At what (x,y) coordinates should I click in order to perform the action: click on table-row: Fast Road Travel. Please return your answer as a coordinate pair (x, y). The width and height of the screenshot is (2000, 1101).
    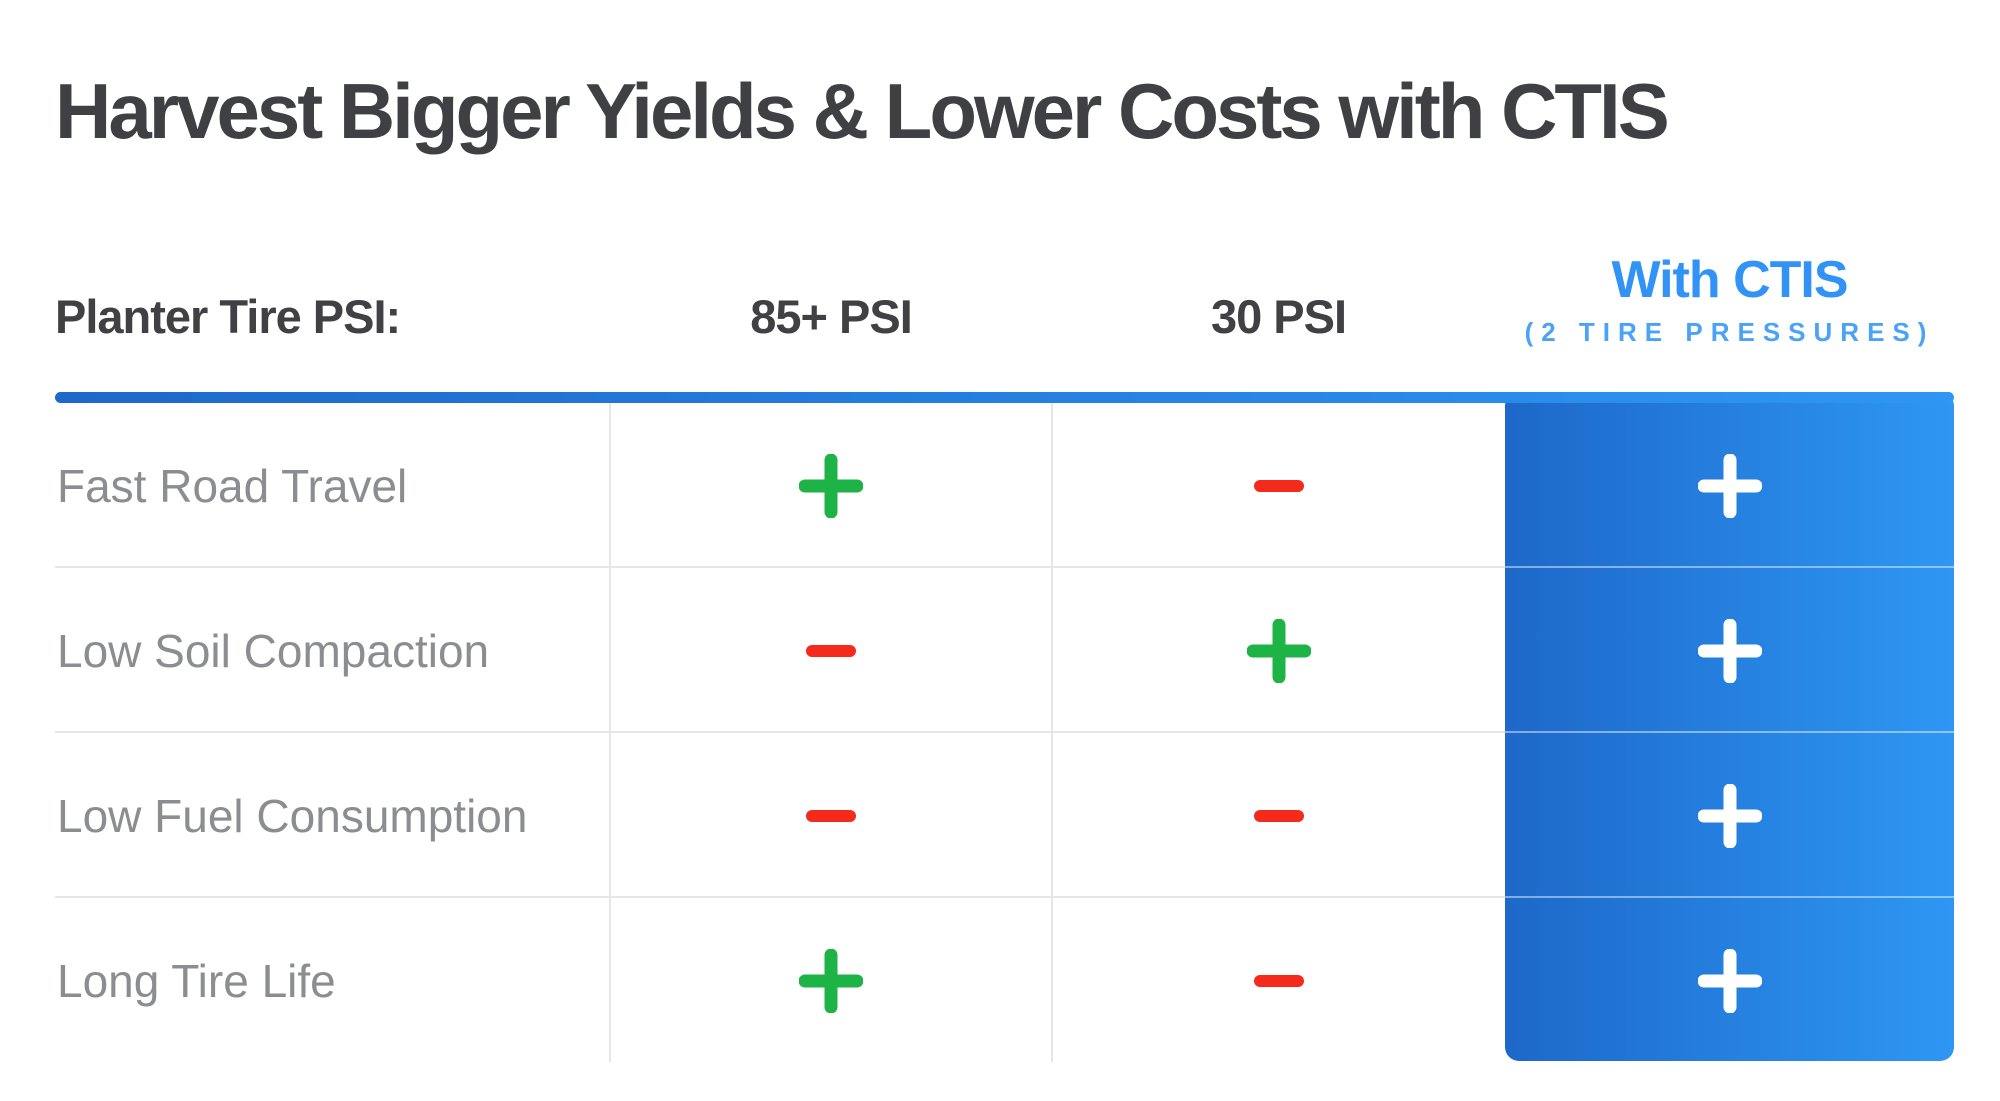
    Looking at the image, I should click on (1000, 485).